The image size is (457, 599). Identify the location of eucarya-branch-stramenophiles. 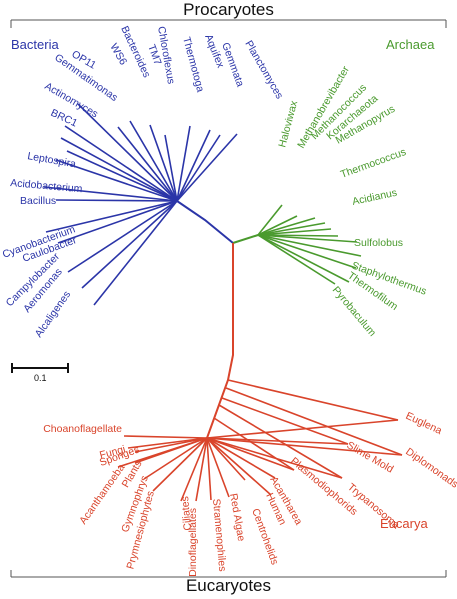
(209, 469).